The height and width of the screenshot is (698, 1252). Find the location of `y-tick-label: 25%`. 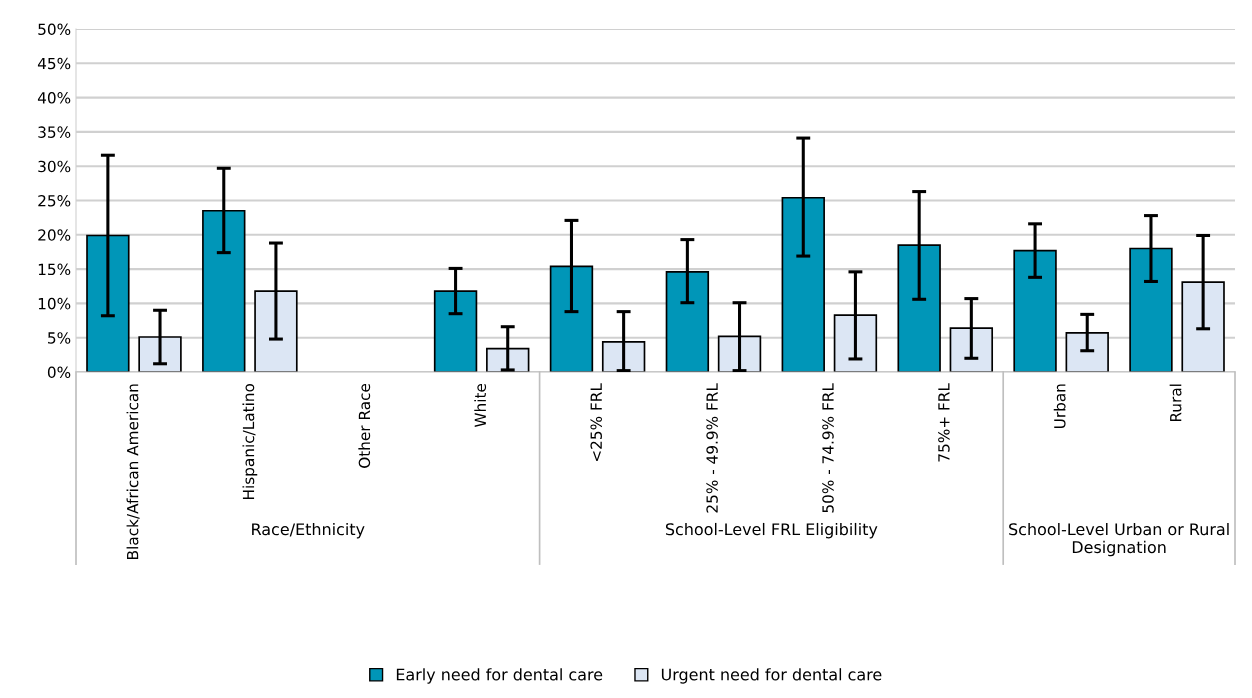

y-tick-label: 25% is located at coordinates (54, 200).